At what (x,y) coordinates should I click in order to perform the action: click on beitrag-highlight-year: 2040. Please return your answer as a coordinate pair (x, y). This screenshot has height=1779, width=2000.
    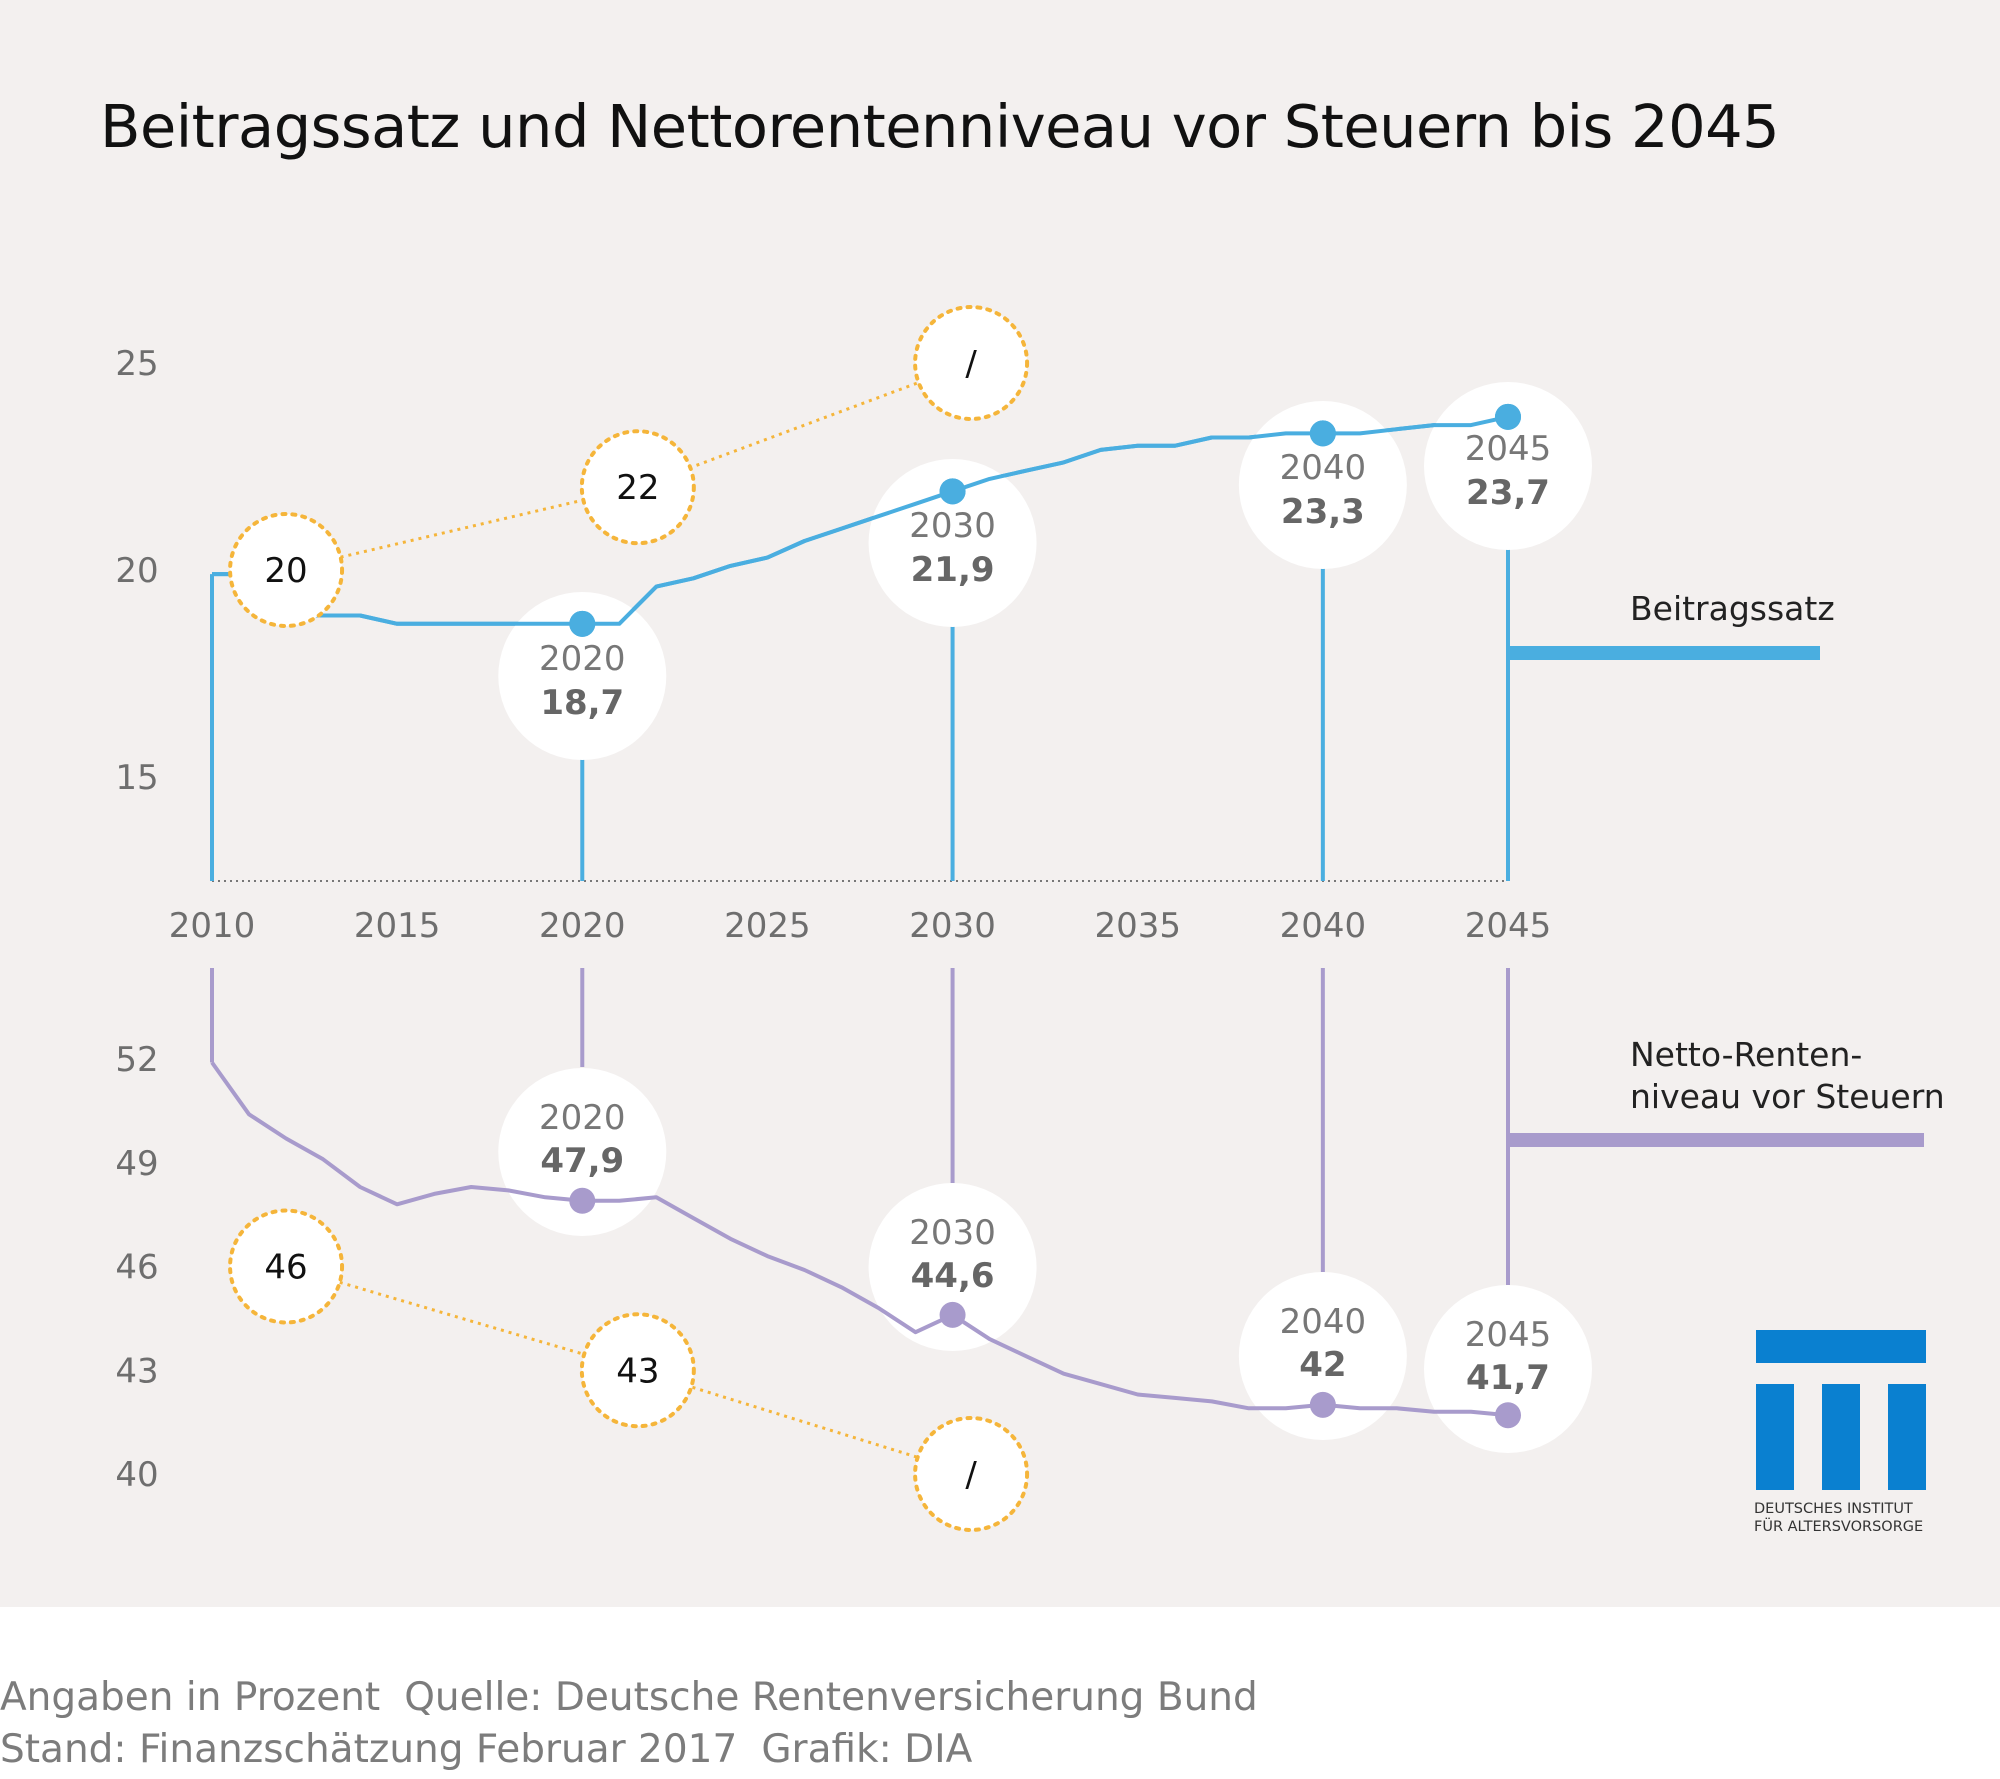
    Looking at the image, I should click on (1323, 468).